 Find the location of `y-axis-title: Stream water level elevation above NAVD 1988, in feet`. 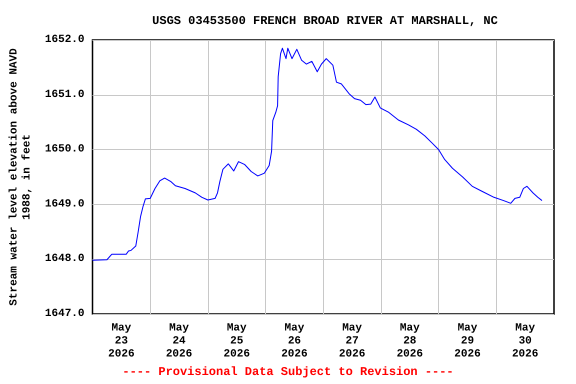

y-axis-title: Stream water level elevation above NAVD 1988, in feet is located at coordinates (21, 177).